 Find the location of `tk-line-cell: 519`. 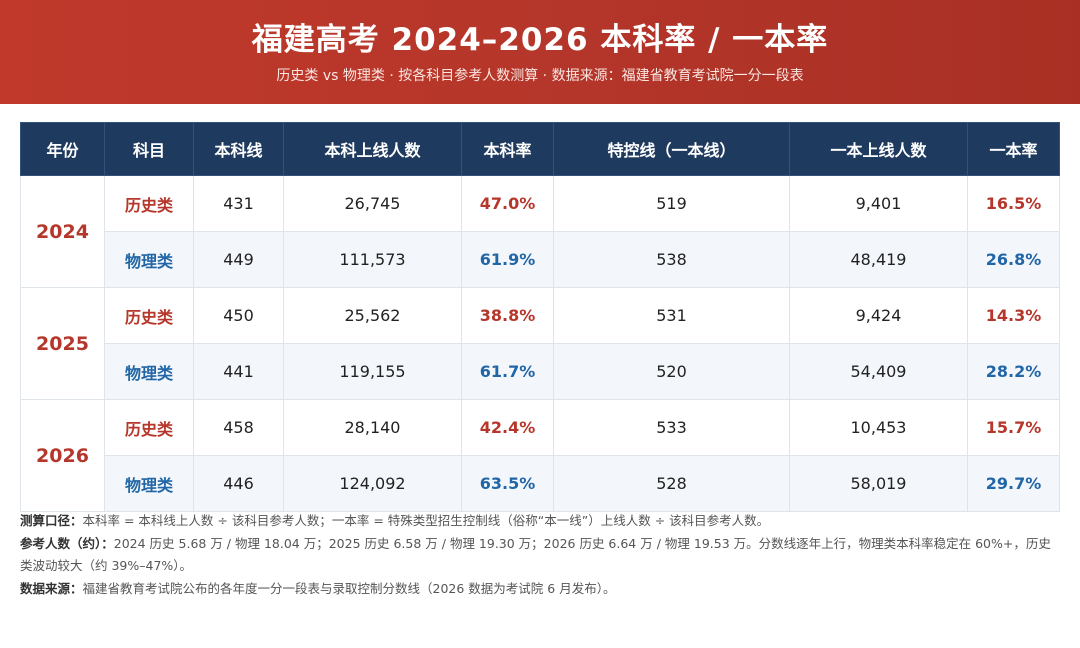

tk-line-cell: 519 is located at coordinates (671, 203).